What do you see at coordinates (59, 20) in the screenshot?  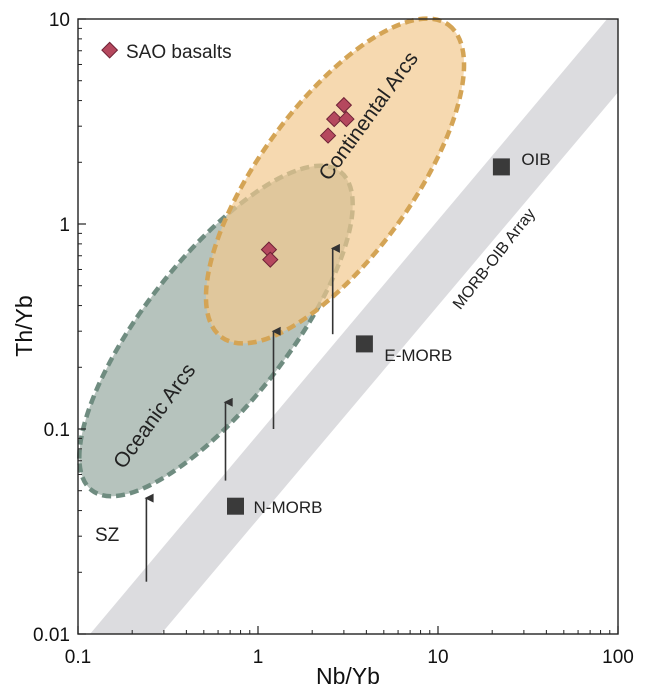 I see `y-tick-label: 10` at bounding box center [59, 20].